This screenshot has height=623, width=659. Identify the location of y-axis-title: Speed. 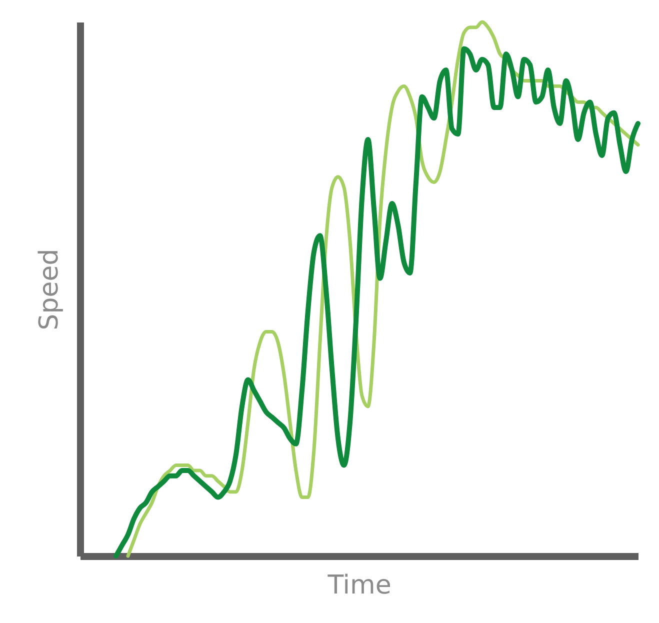
(49, 289).